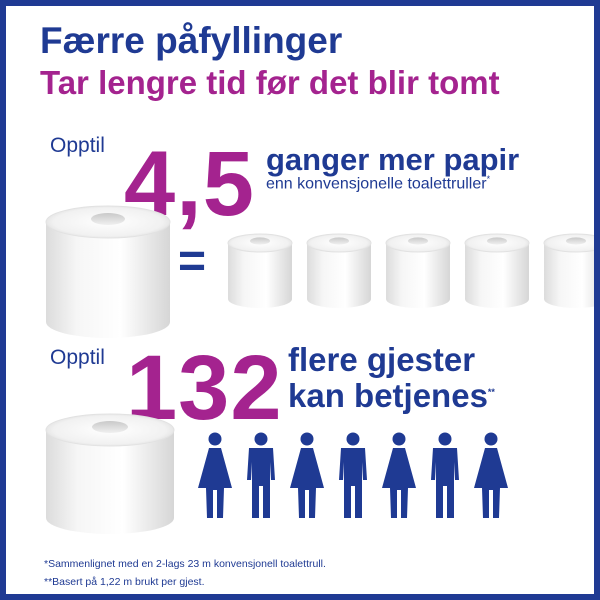 Image resolution: width=600 pixels, height=600 pixels. What do you see at coordinates (77, 357) in the screenshot?
I see `stat2-prefix: Opptil` at bounding box center [77, 357].